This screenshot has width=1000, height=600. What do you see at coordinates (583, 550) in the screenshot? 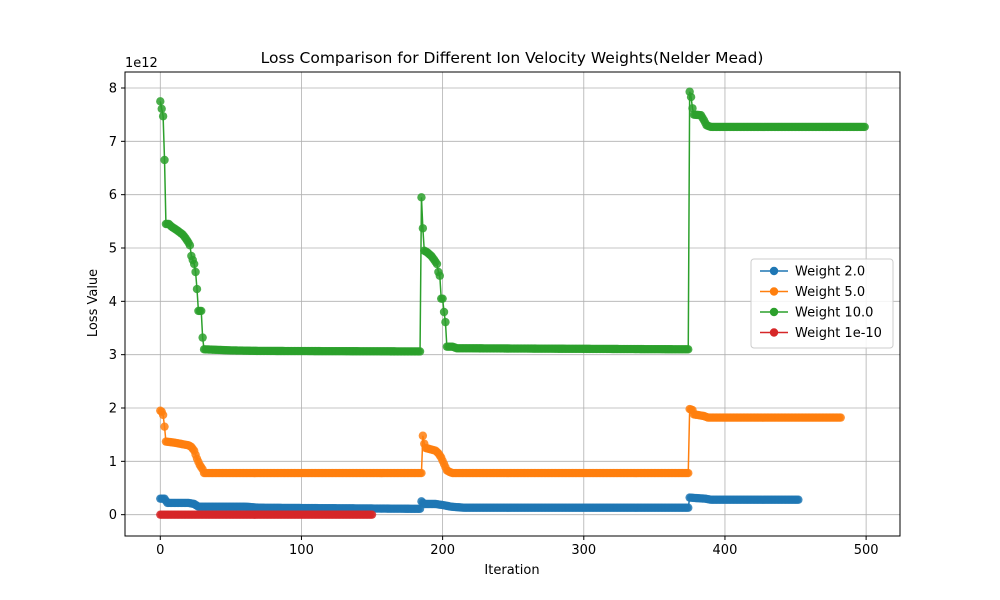
I see `x-tick-label: 300` at bounding box center [583, 550].